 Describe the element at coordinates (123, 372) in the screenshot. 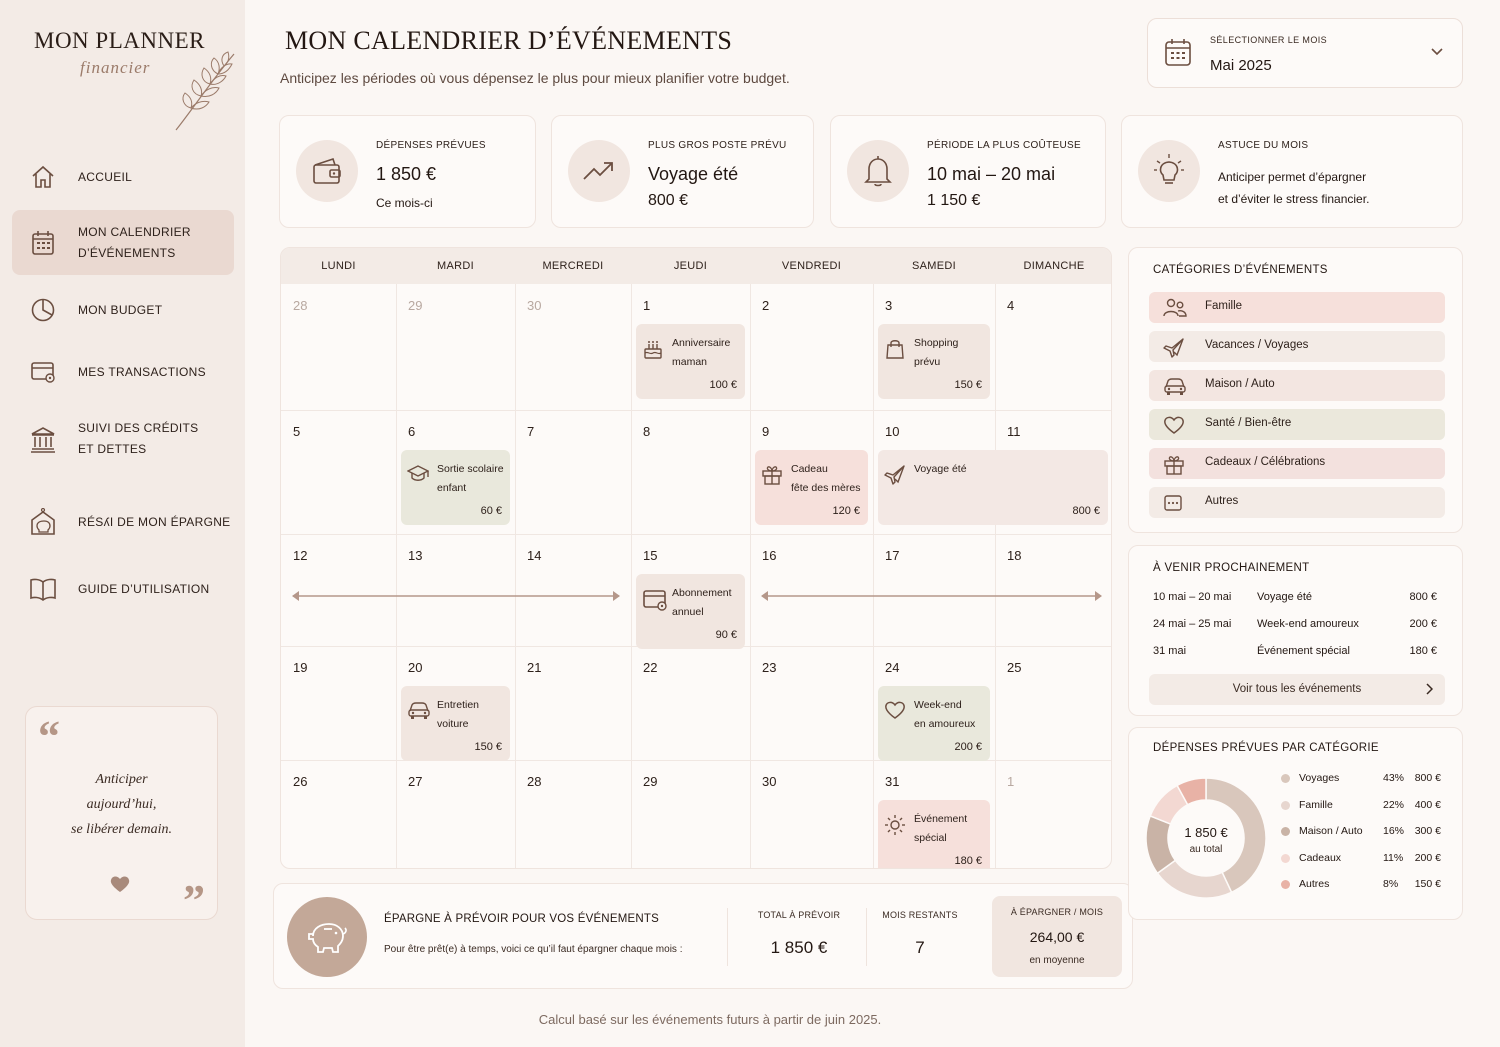

I see `sidebar-item-4: MES TRANSACTIONS` at that location.